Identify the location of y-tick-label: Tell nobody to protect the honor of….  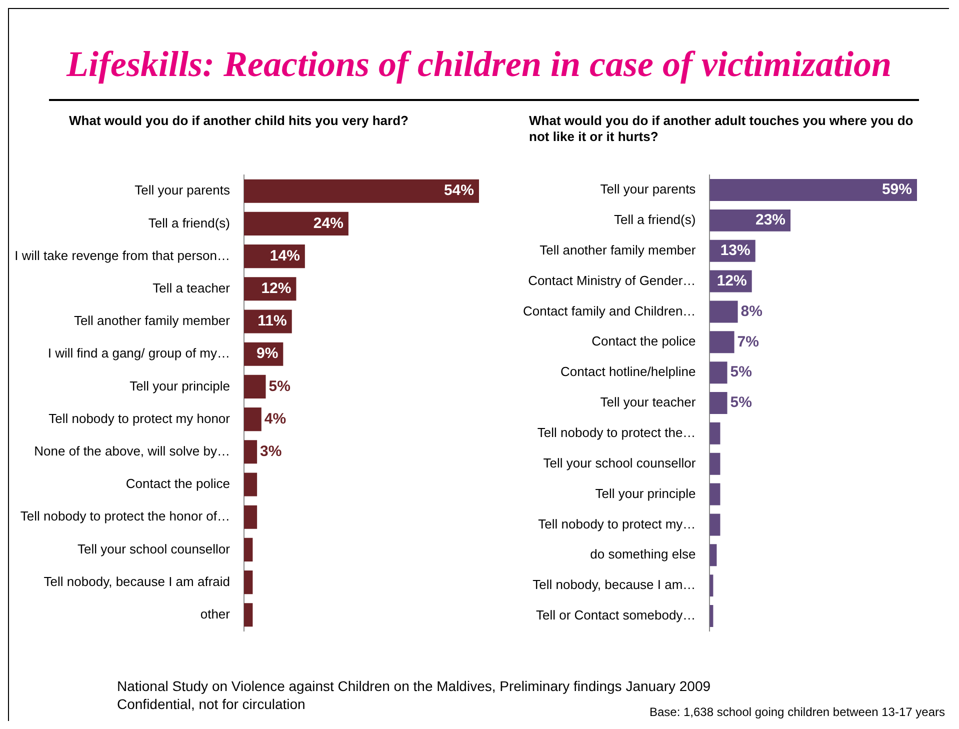
(125, 516).